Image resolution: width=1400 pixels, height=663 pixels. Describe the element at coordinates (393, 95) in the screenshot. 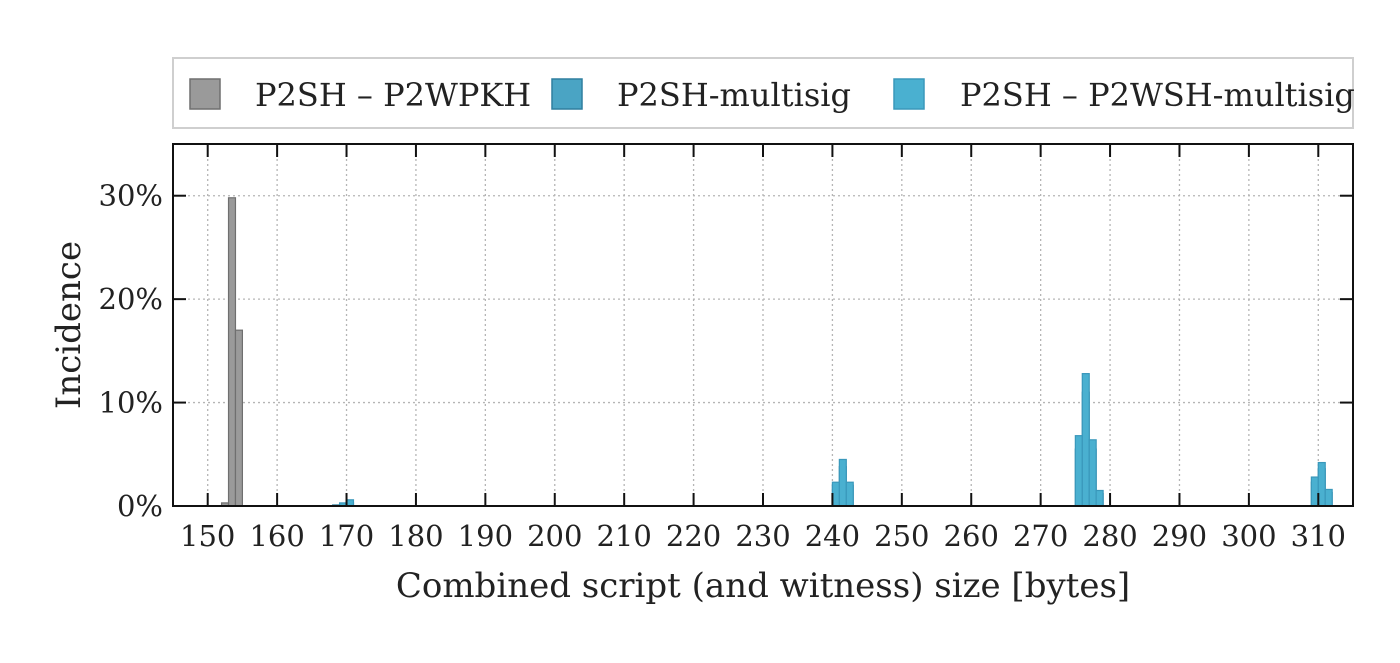

I see `legend-label-p2sh-p2wpkh: P2SH – P2WPKH` at that location.